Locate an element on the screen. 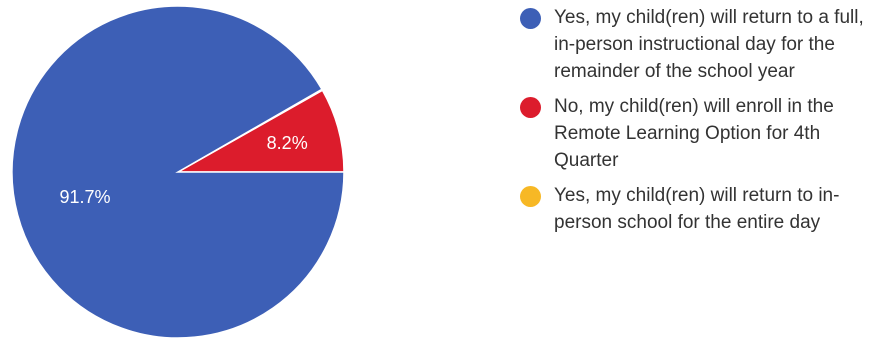 The height and width of the screenshot is (341, 870). legend-swatch-blue is located at coordinates (530, 18).